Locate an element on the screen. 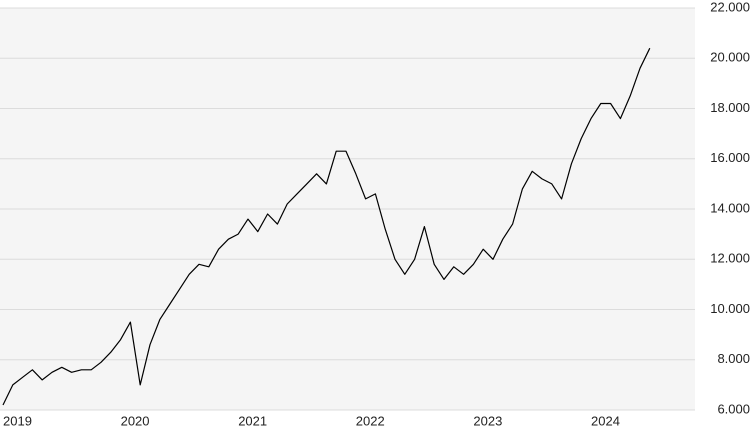 The height and width of the screenshot is (430, 753). y-tick-label: 20.000 is located at coordinates (730, 57).